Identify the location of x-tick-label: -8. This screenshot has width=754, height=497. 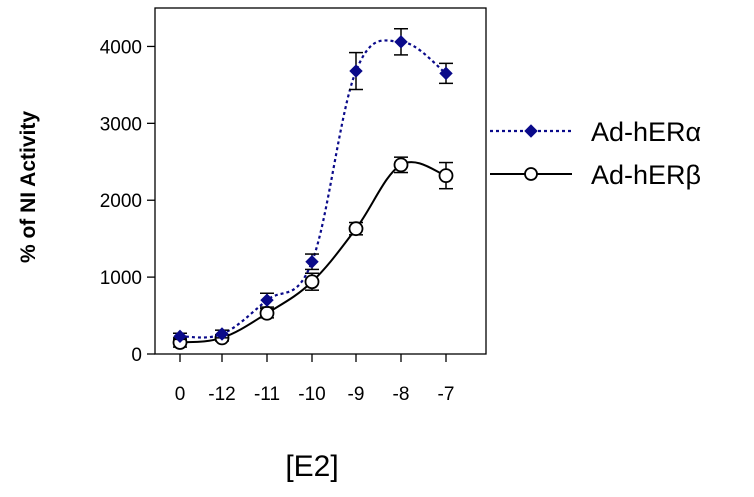
(401, 394).